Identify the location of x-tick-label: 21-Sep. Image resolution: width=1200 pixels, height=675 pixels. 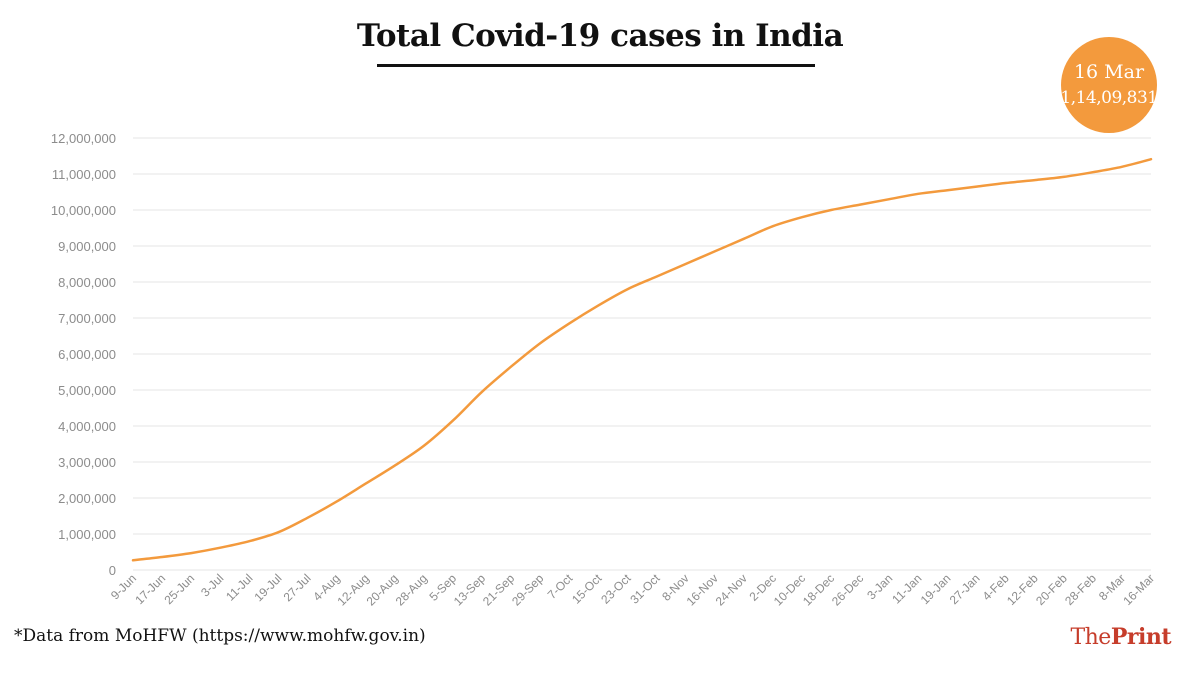
(498, 589).